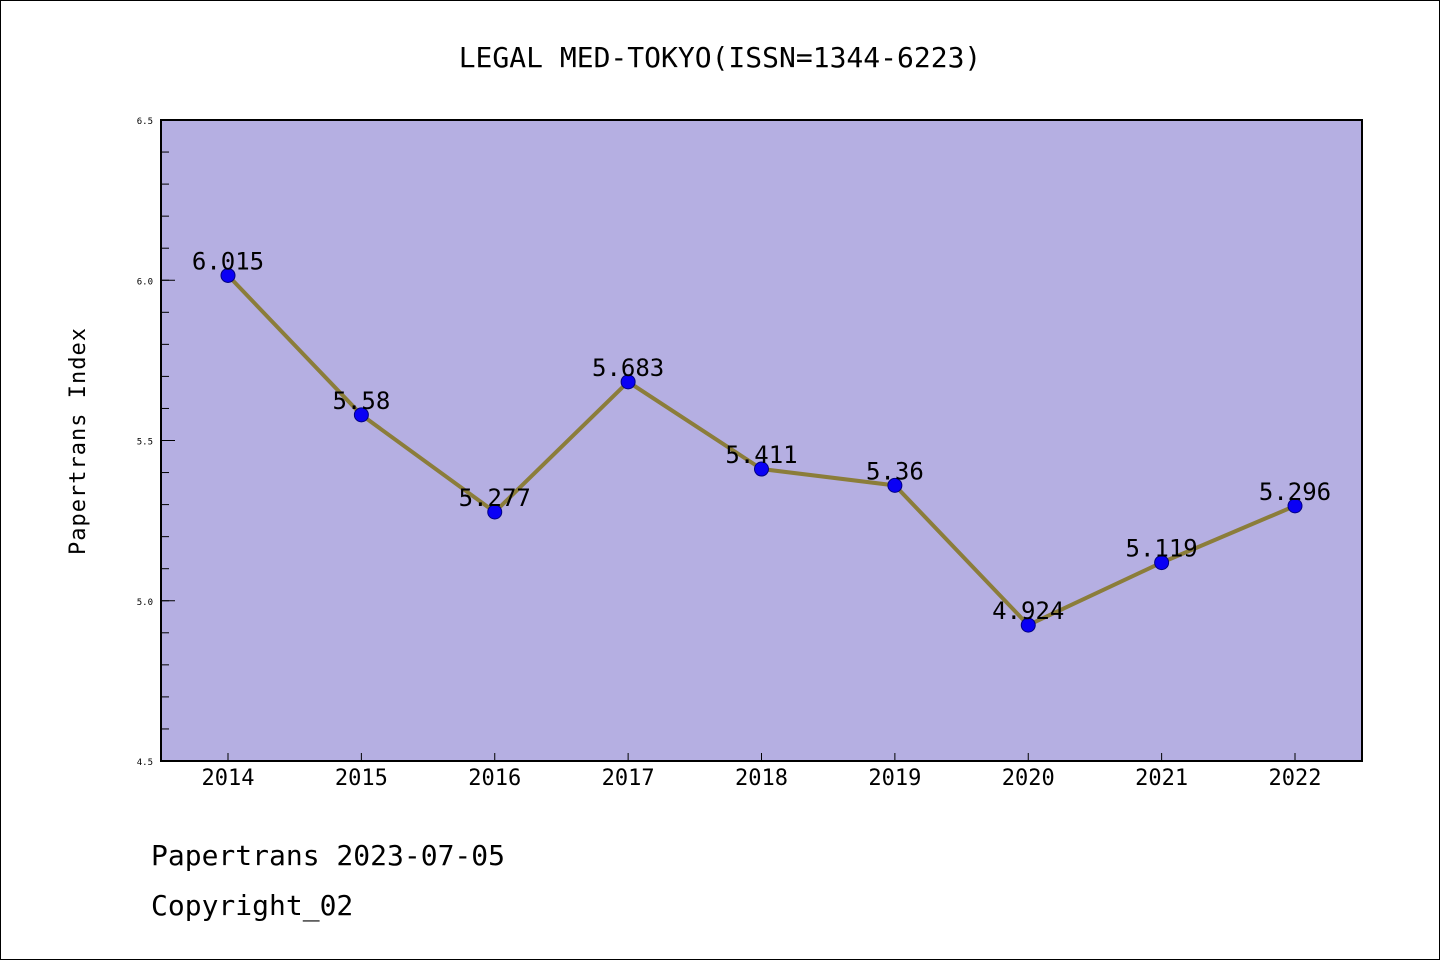 This screenshot has height=960, width=1440. What do you see at coordinates (1028, 611) in the screenshot?
I see `data-label: 4.924` at bounding box center [1028, 611].